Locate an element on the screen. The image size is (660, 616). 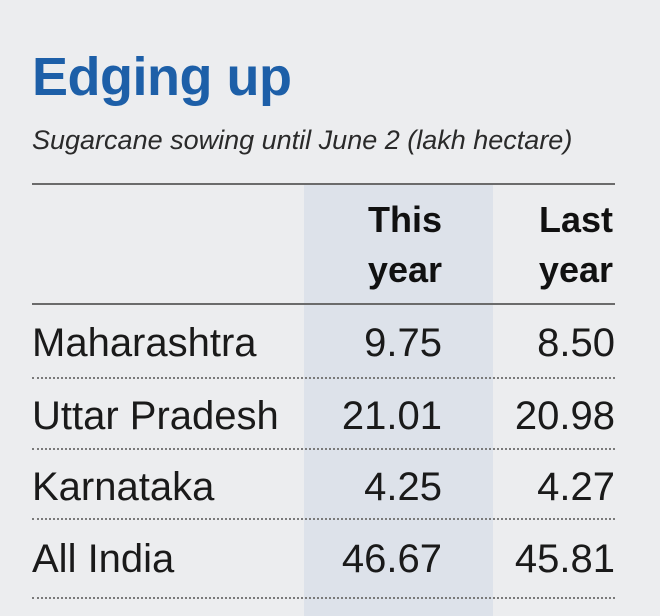
last-year-value: 20.98 is located at coordinates (564, 416).